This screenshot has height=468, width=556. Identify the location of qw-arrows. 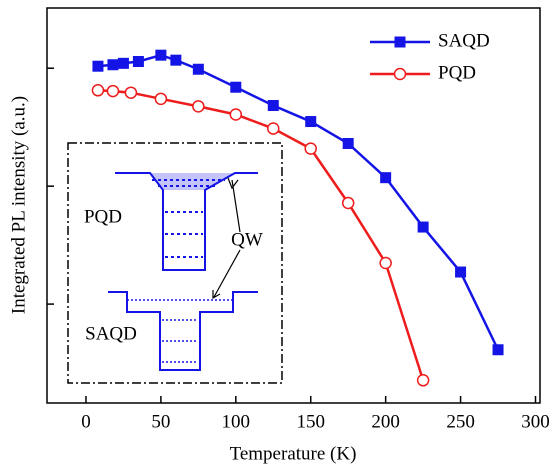
(226, 238).